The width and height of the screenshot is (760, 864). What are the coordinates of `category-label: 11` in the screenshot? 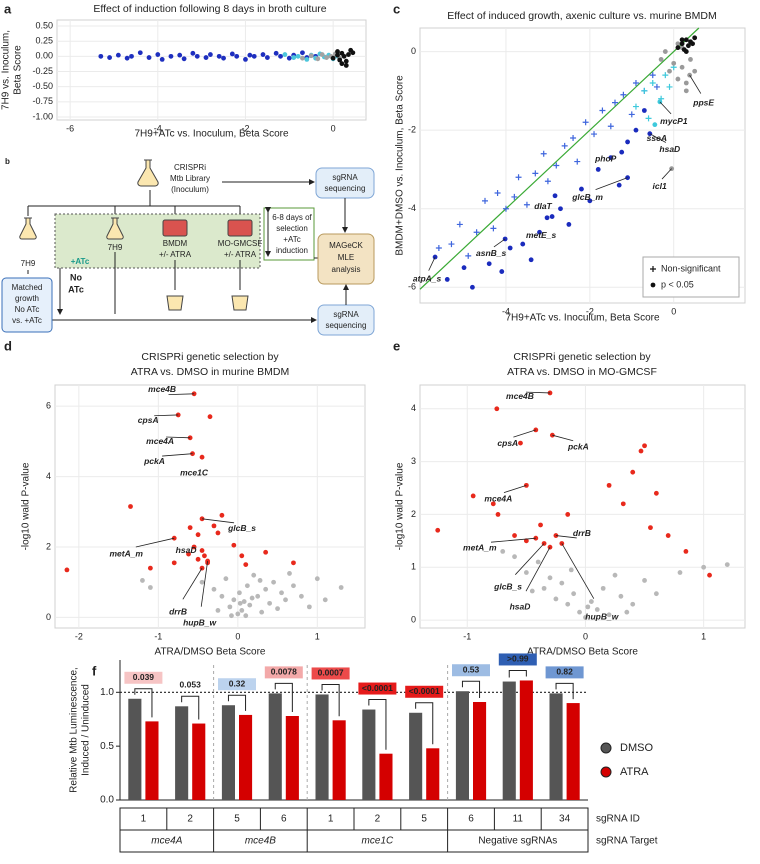 It's located at (518, 819).